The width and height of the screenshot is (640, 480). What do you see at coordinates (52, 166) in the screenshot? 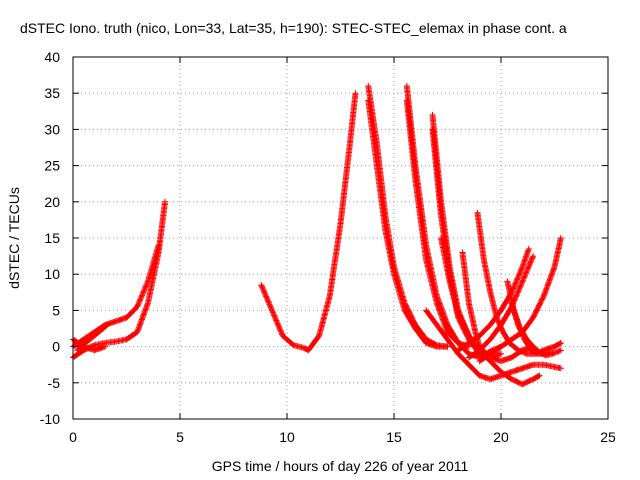
I see `y-tick-label: 25` at bounding box center [52, 166].